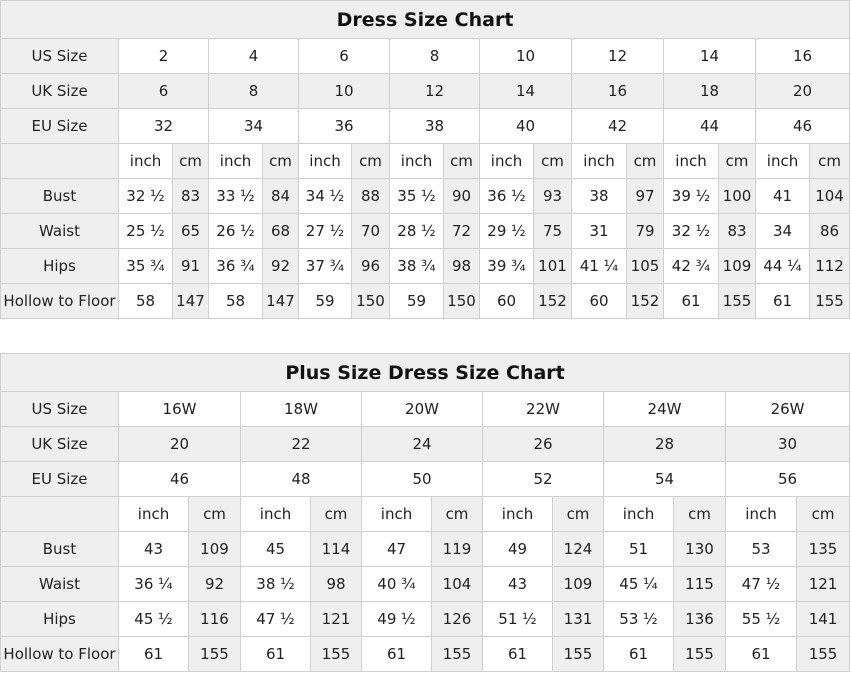 This screenshot has width=851, height=682. What do you see at coordinates (617, 126) in the screenshot?
I see `size-value: 42` at bounding box center [617, 126].